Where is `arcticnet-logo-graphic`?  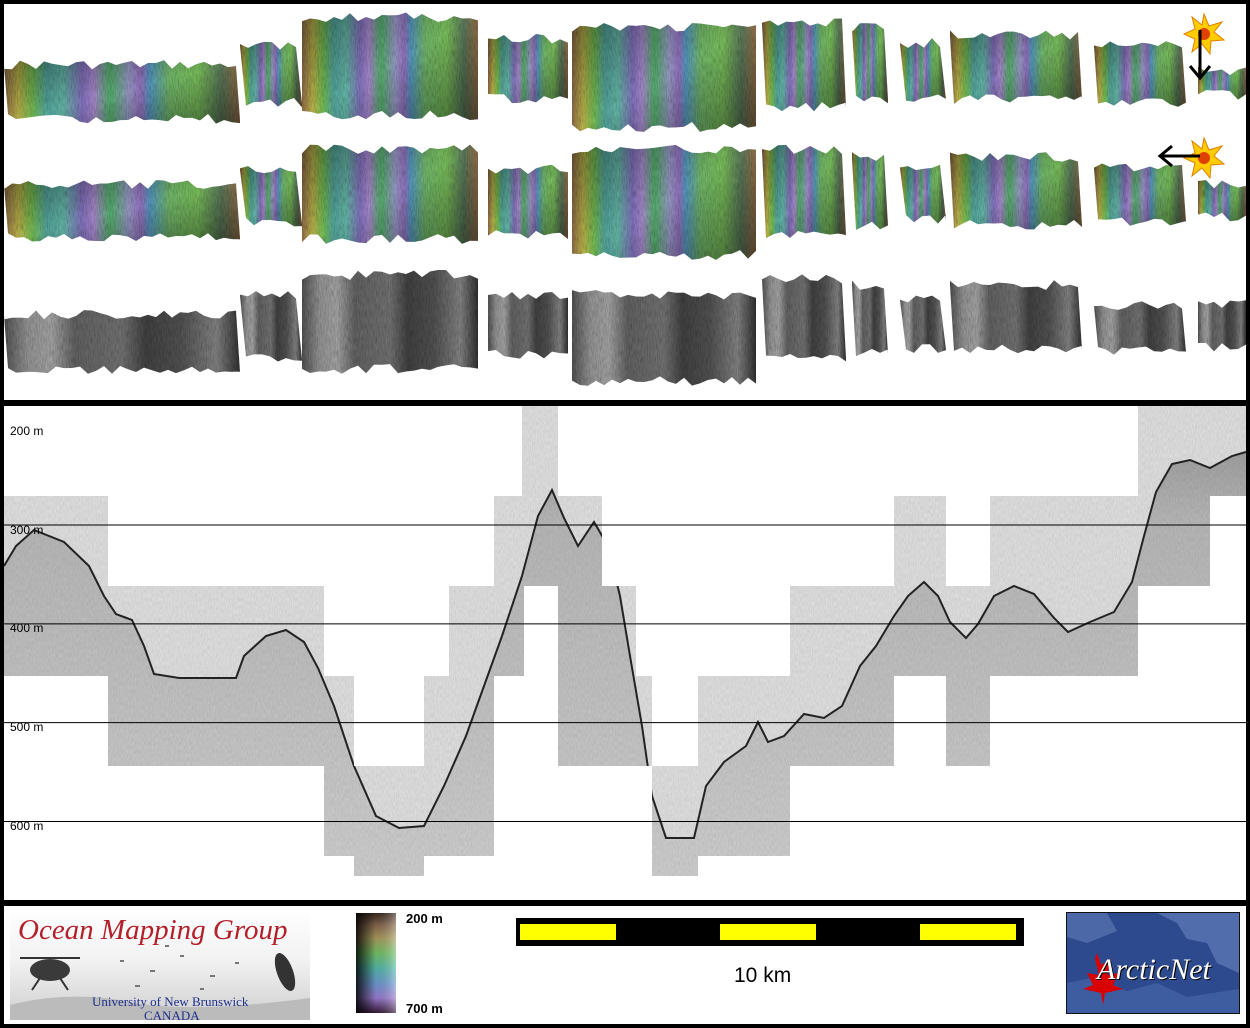 arcticnet-logo-graphic is located at coordinates (1153, 963).